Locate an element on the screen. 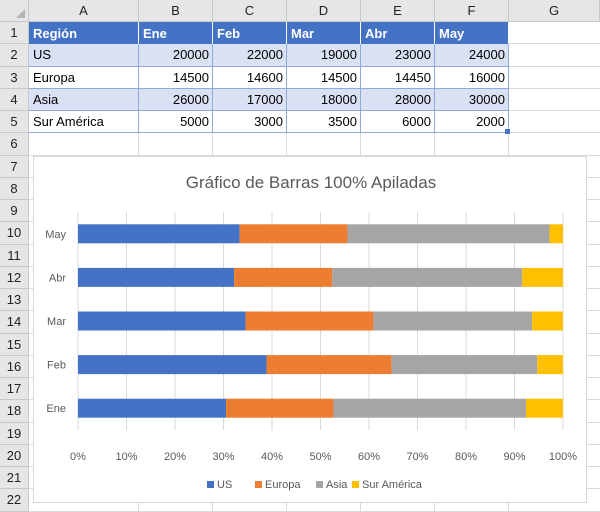  bar-may-sur-américa is located at coordinates (556, 234).